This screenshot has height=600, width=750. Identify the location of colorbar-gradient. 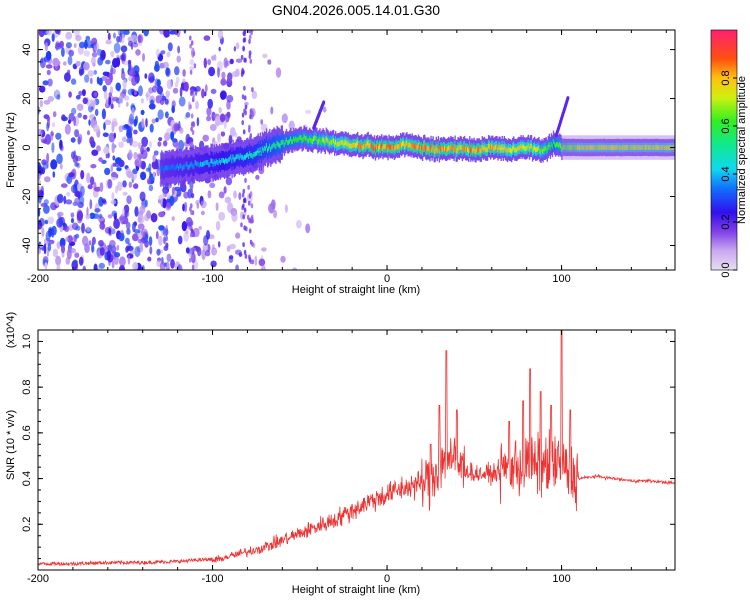
(724, 150).